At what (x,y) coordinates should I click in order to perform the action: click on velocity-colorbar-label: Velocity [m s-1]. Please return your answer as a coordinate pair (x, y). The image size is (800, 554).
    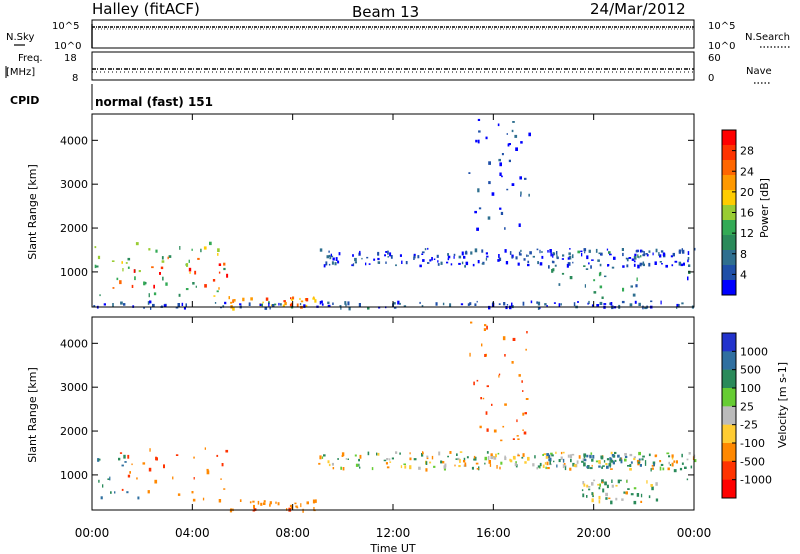
    Looking at the image, I should click on (782, 405).